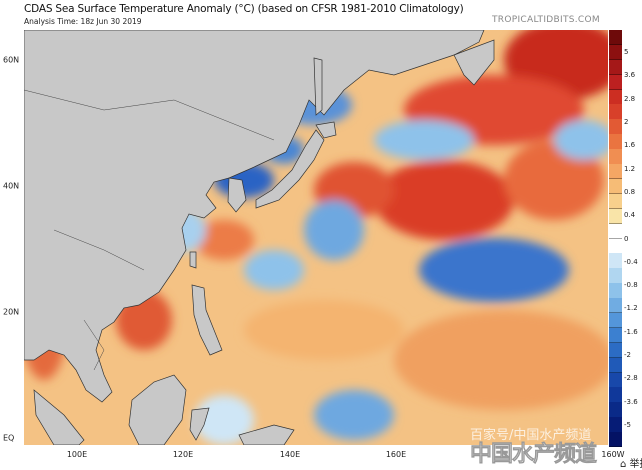  I want to click on colorbar-tick-label: 0, so click(626, 238).